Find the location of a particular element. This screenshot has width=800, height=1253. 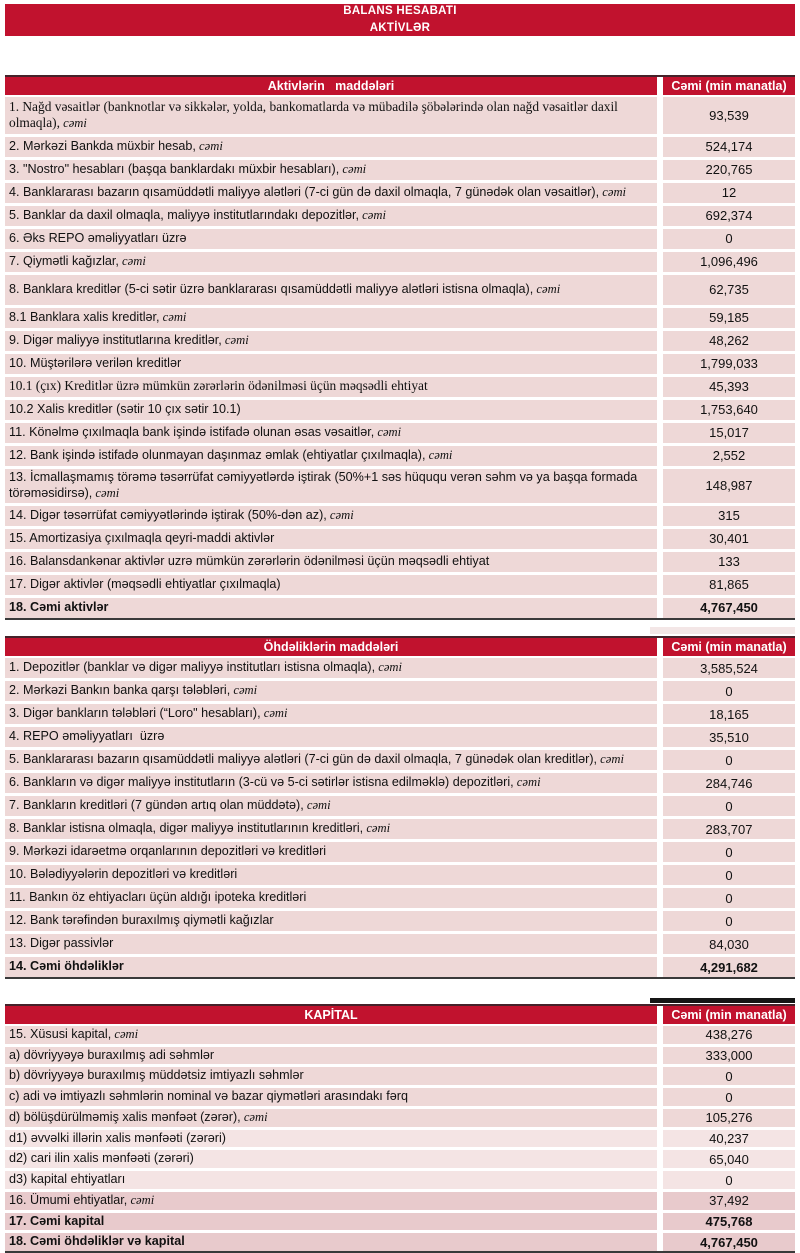

table-row: d3) kapital ehtiyatları 0 is located at coordinates (400, 1181).